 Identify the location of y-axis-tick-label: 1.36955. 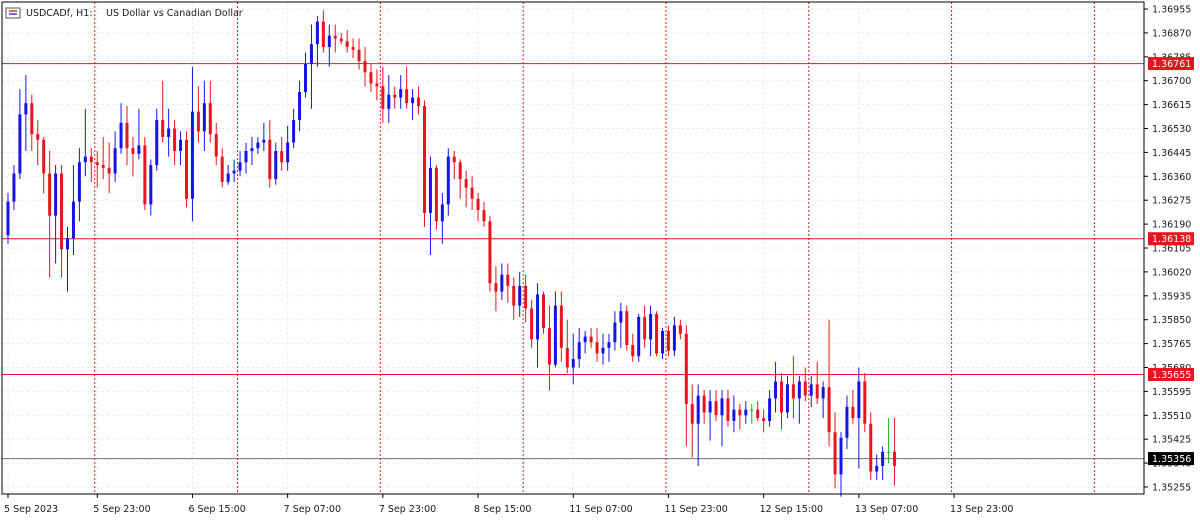
(1171, 10).